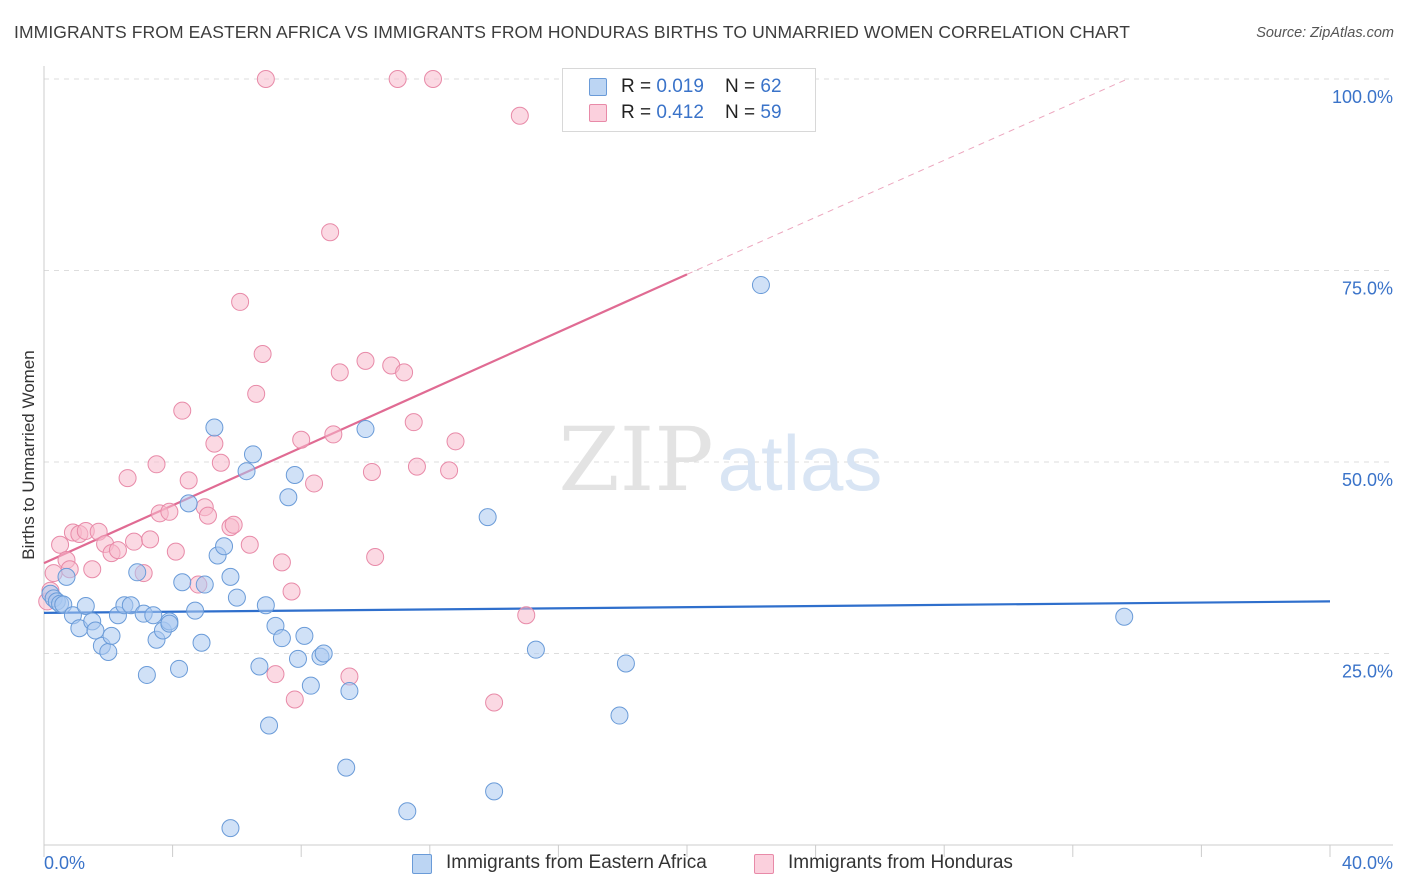  Describe the element at coordinates (1367, 289) in the screenshot. I see `y-tick-label: 75.0%` at that location.